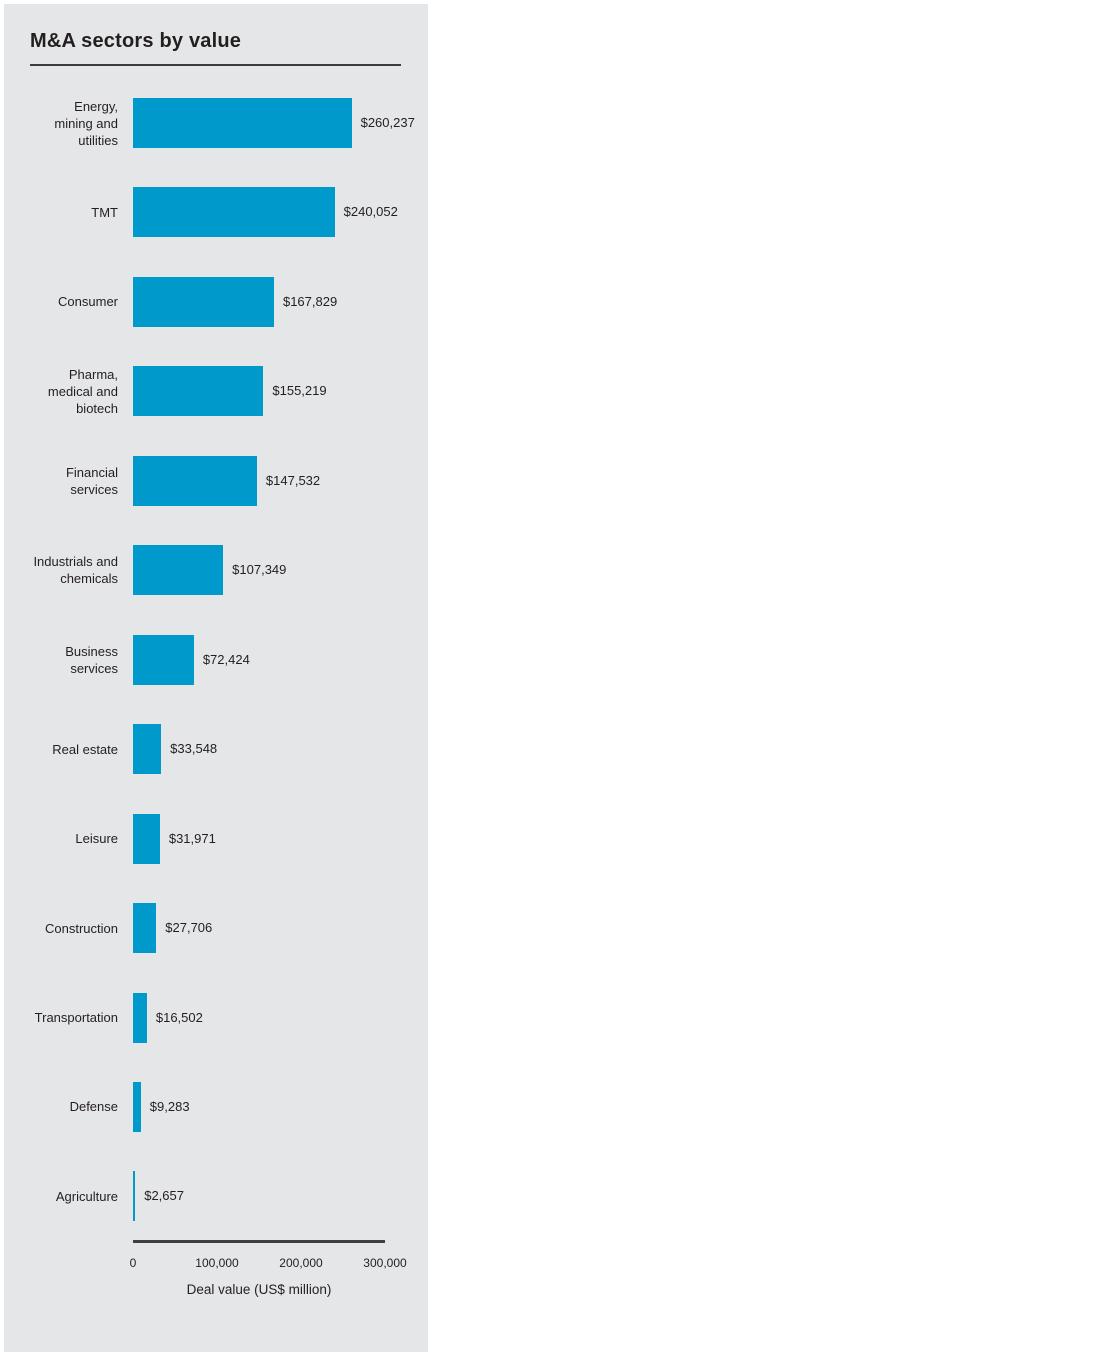 Image resolution: width=1110 pixels, height=1352 pixels. What do you see at coordinates (293, 480) in the screenshot?
I see `value-label: $147,532` at bounding box center [293, 480].